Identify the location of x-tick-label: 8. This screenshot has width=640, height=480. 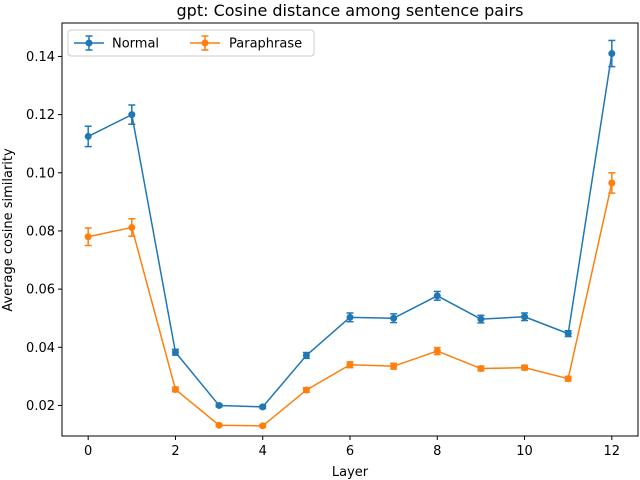
(437, 451).